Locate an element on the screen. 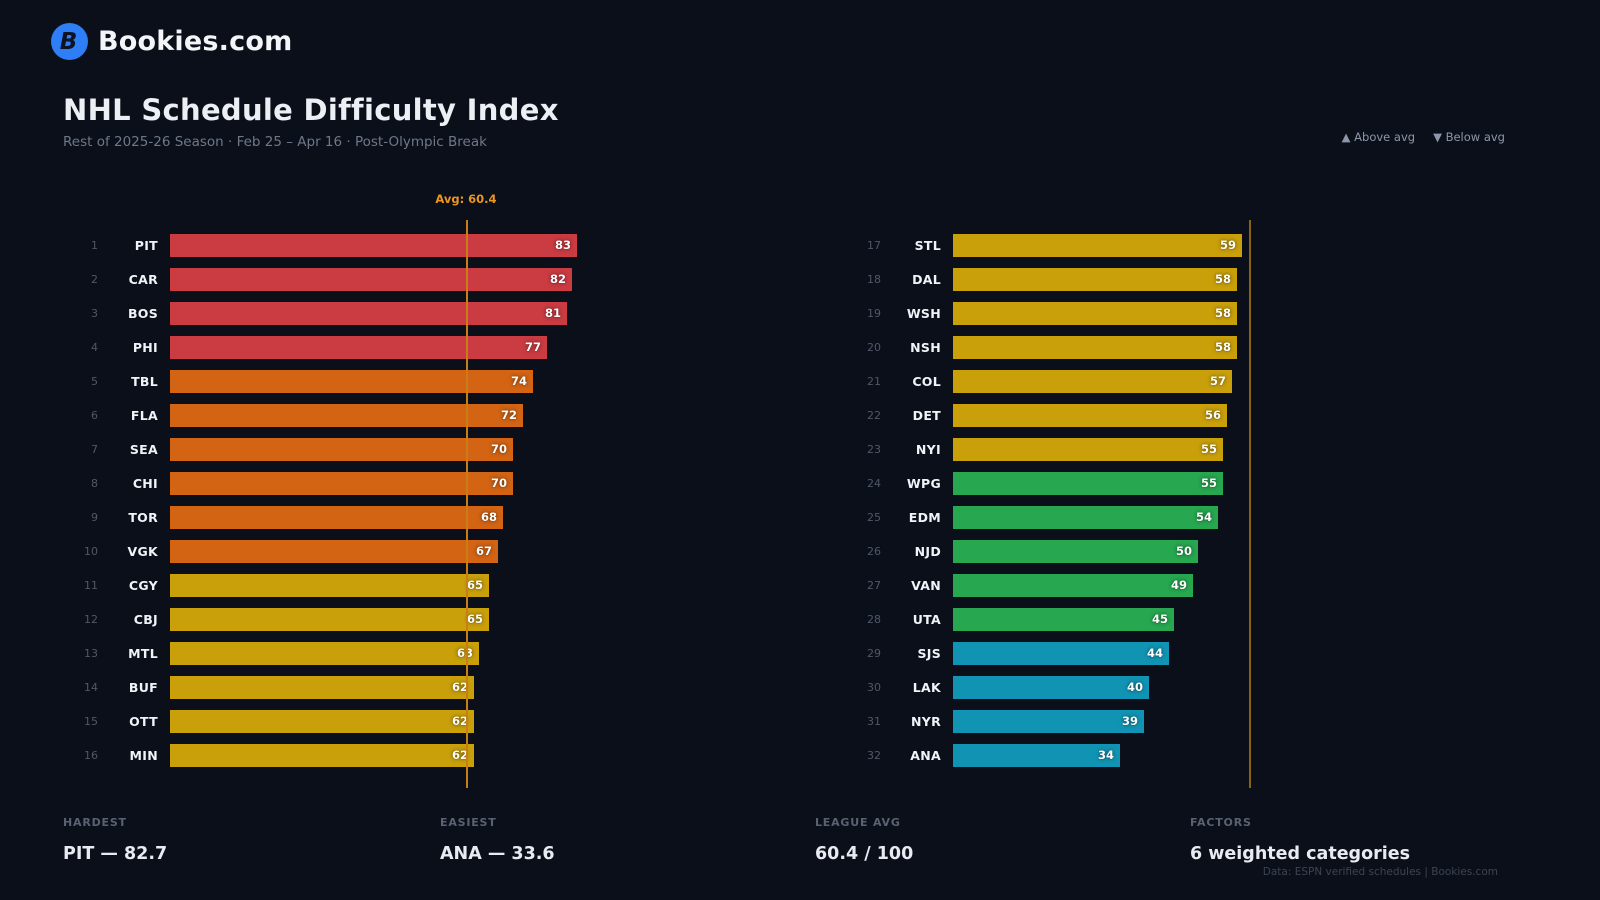 The image size is (1600, 900). team-label: UTA is located at coordinates (926, 619).